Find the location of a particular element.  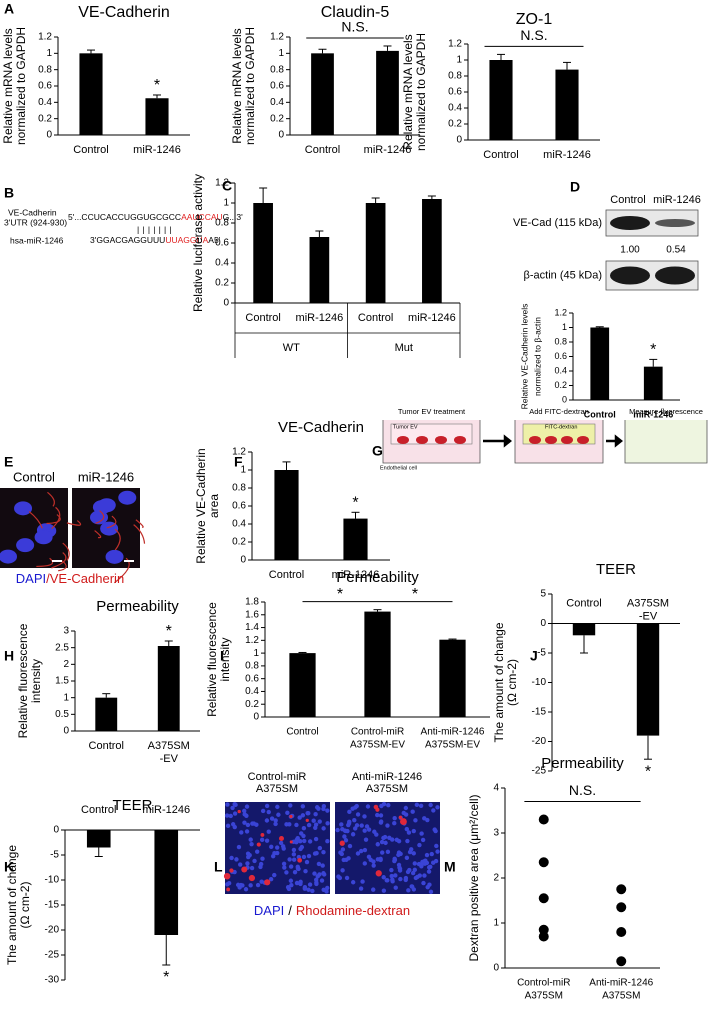

chart-title: TEER is located at coordinates (132, 805).